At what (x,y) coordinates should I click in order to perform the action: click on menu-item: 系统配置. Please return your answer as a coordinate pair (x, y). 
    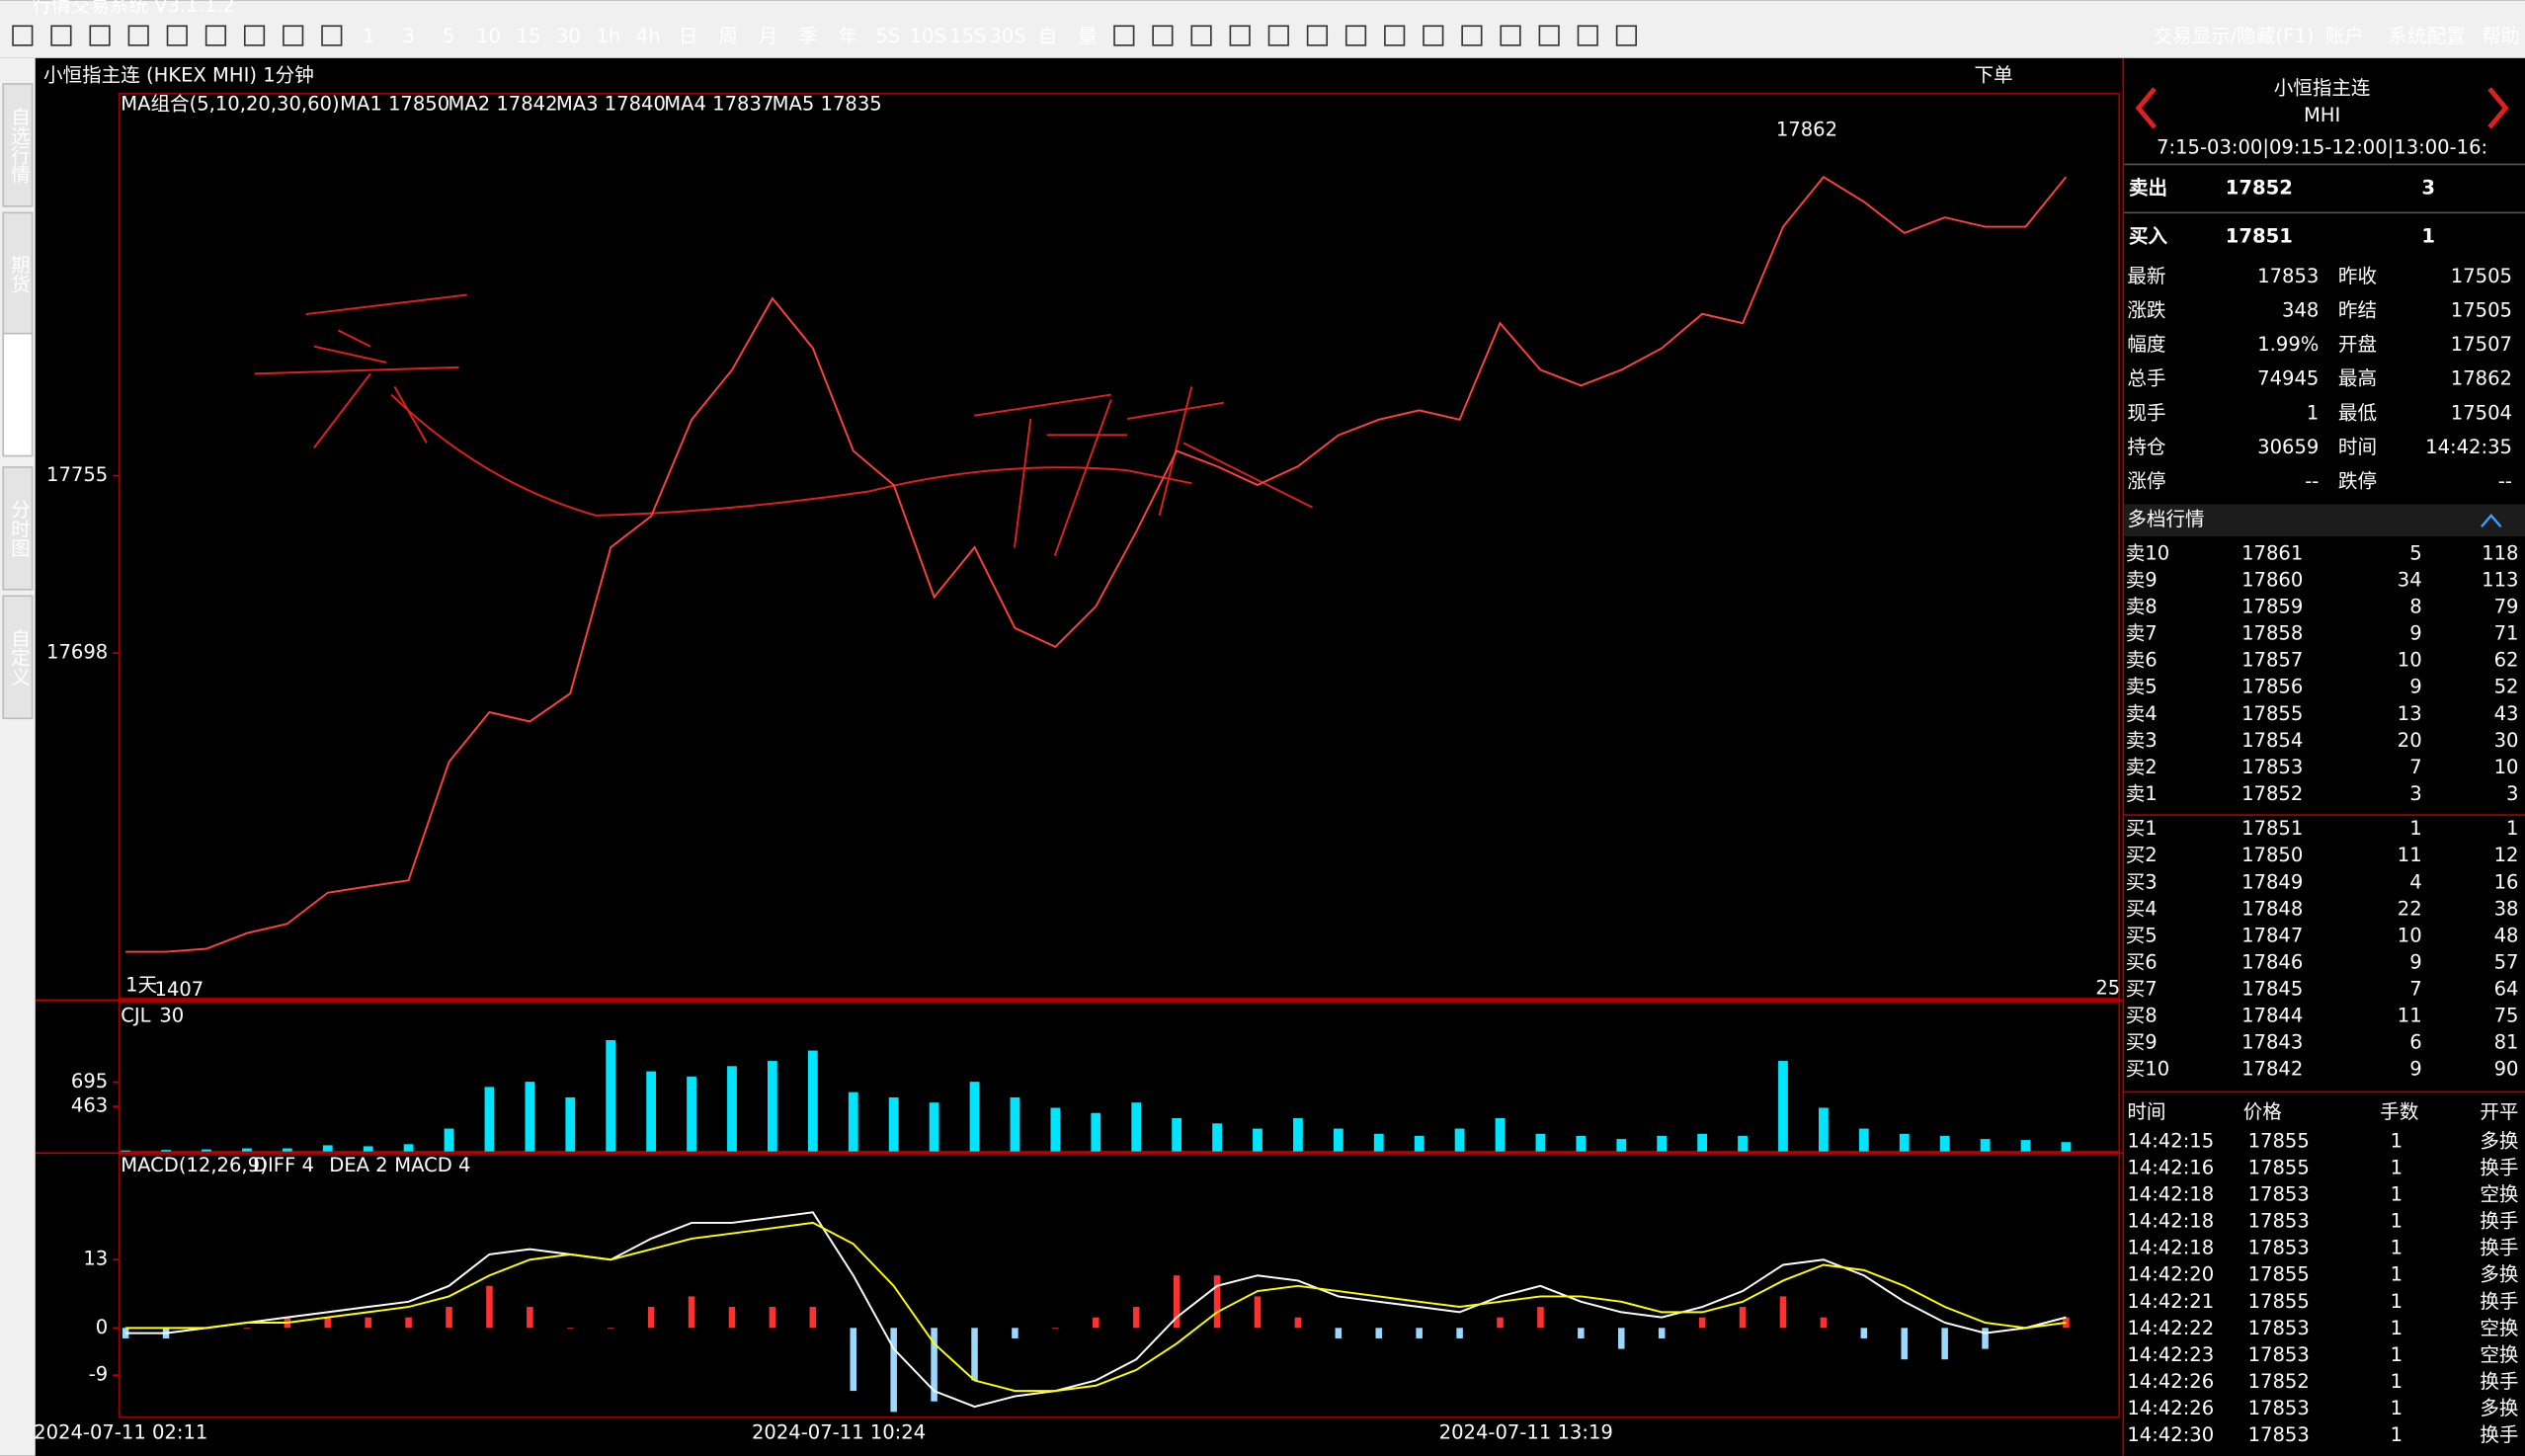
    Looking at the image, I should click on (2426, 36).